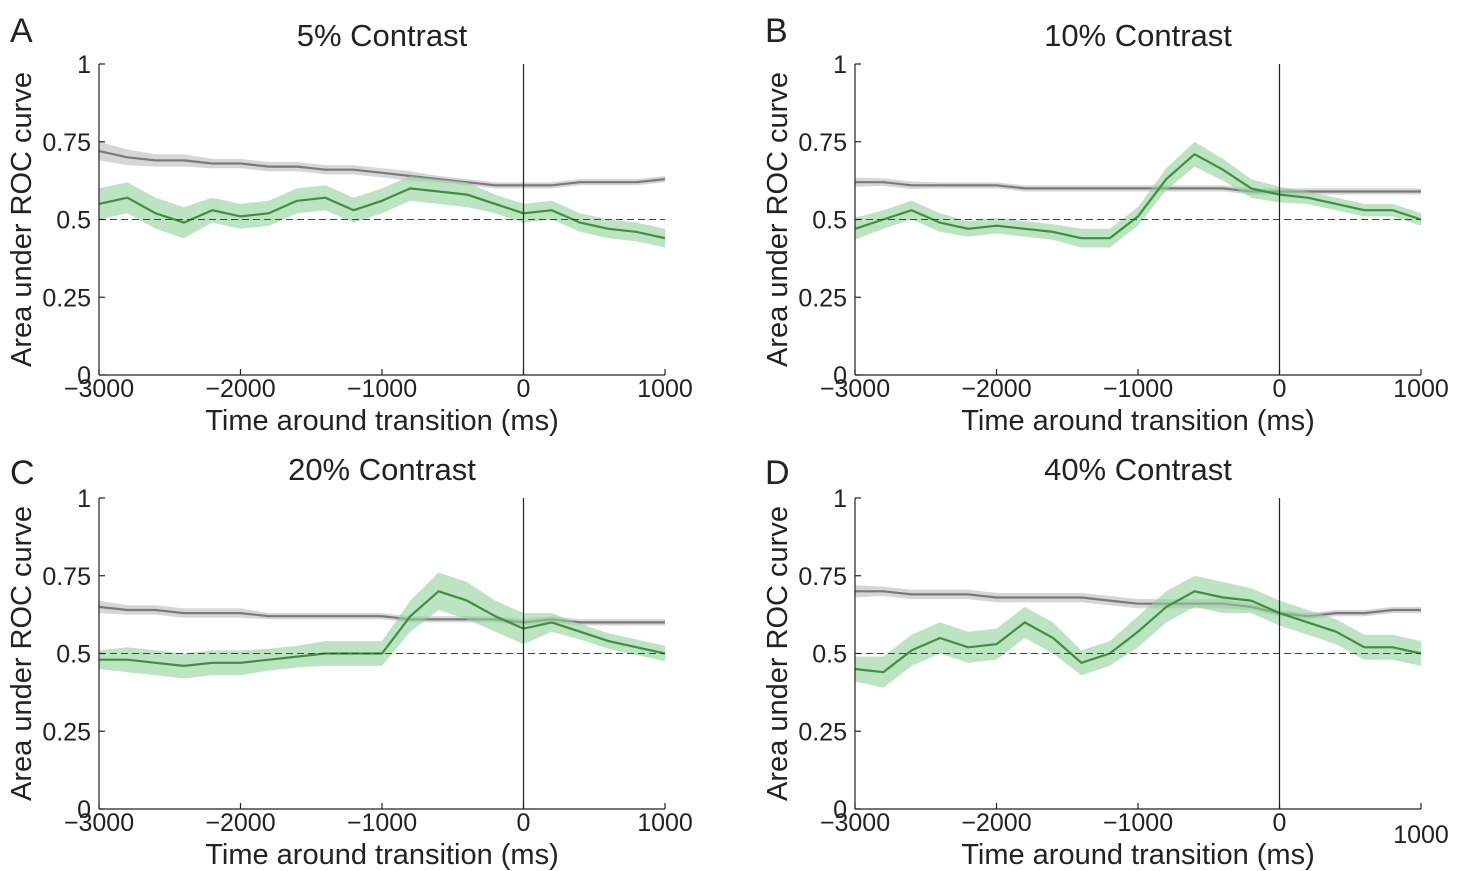 The image size is (1474, 871). What do you see at coordinates (21, 31) in the screenshot?
I see `panel-letter: A` at bounding box center [21, 31].